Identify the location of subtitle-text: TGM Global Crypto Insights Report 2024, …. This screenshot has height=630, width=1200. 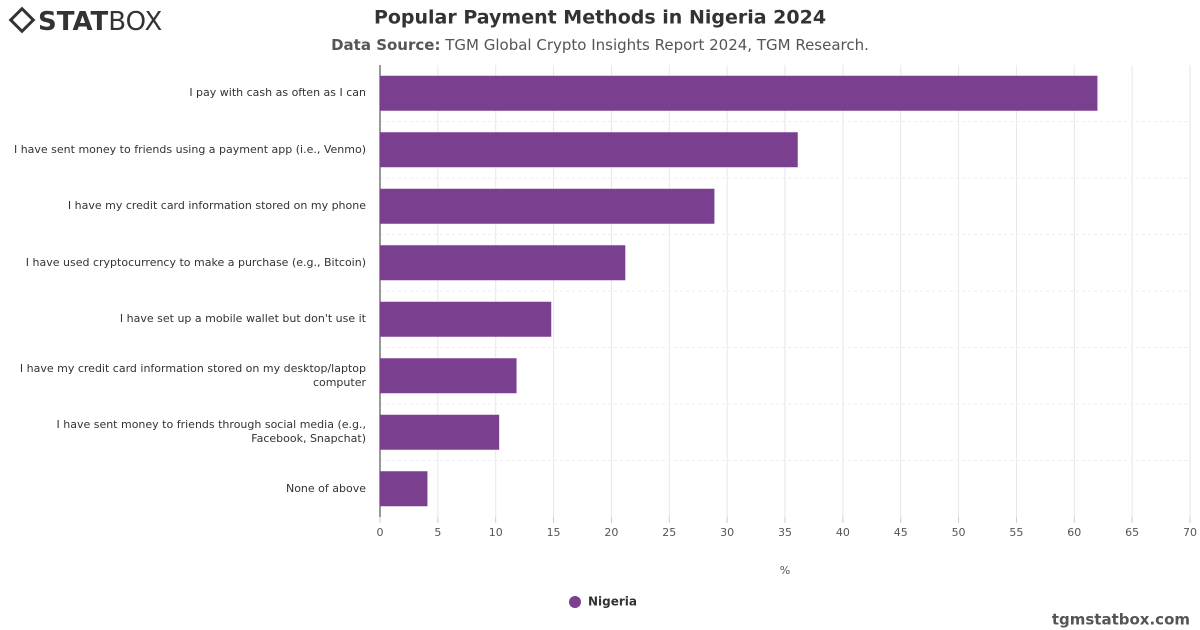
(656, 45).